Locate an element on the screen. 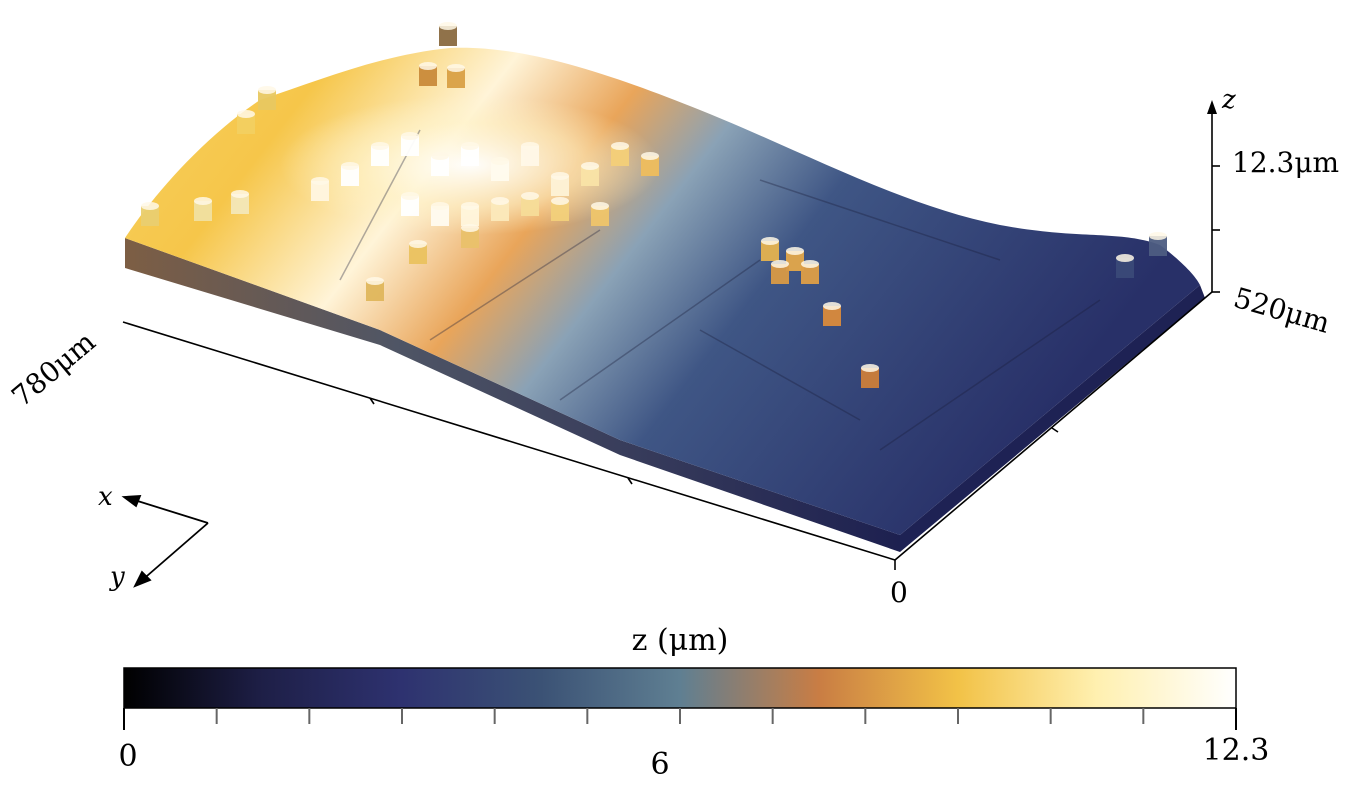 This screenshot has width=1369, height=789. colorbar-gradient is located at coordinates (680, 688).